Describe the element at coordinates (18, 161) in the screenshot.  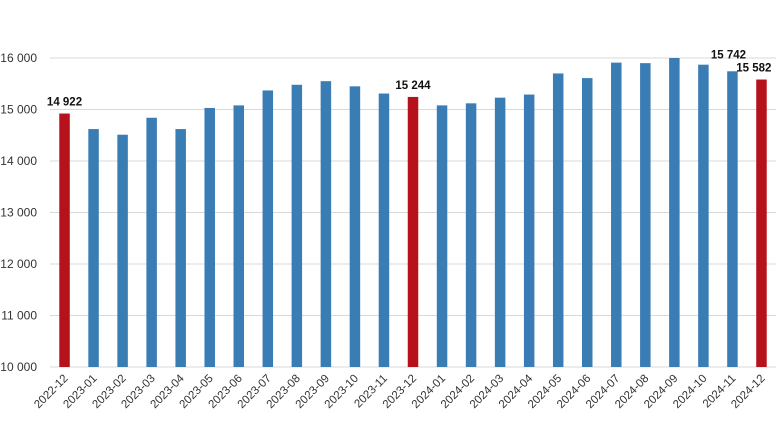
I see `y-tick-label: 14 000` at that location.